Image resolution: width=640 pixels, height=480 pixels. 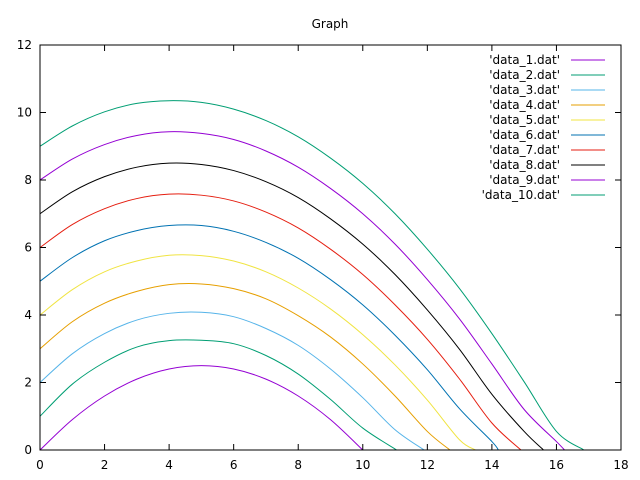 I want to click on legend-label: 'data_9.dat', so click(x=524, y=180).